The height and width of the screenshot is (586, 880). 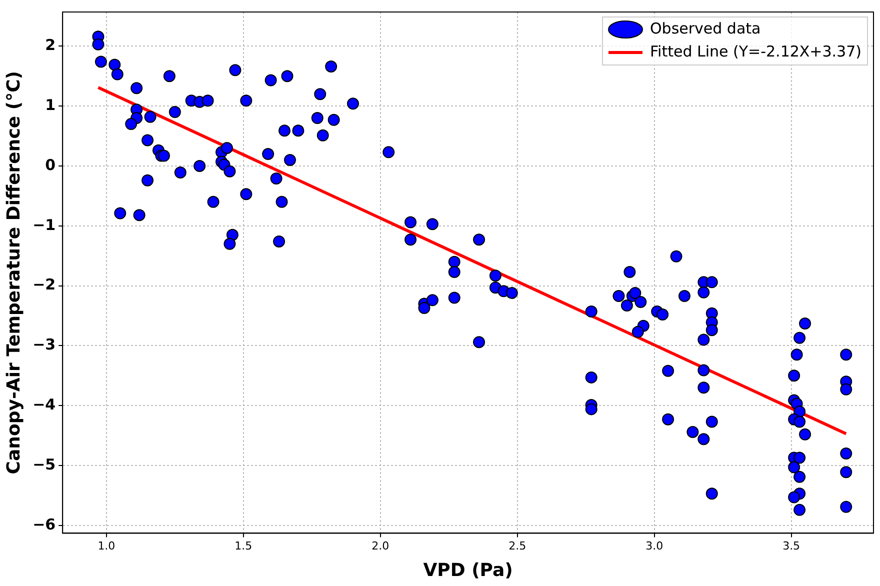 What do you see at coordinates (655, 546) in the screenshot?
I see `x-tick-label: 3.0` at bounding box center [655, 546].